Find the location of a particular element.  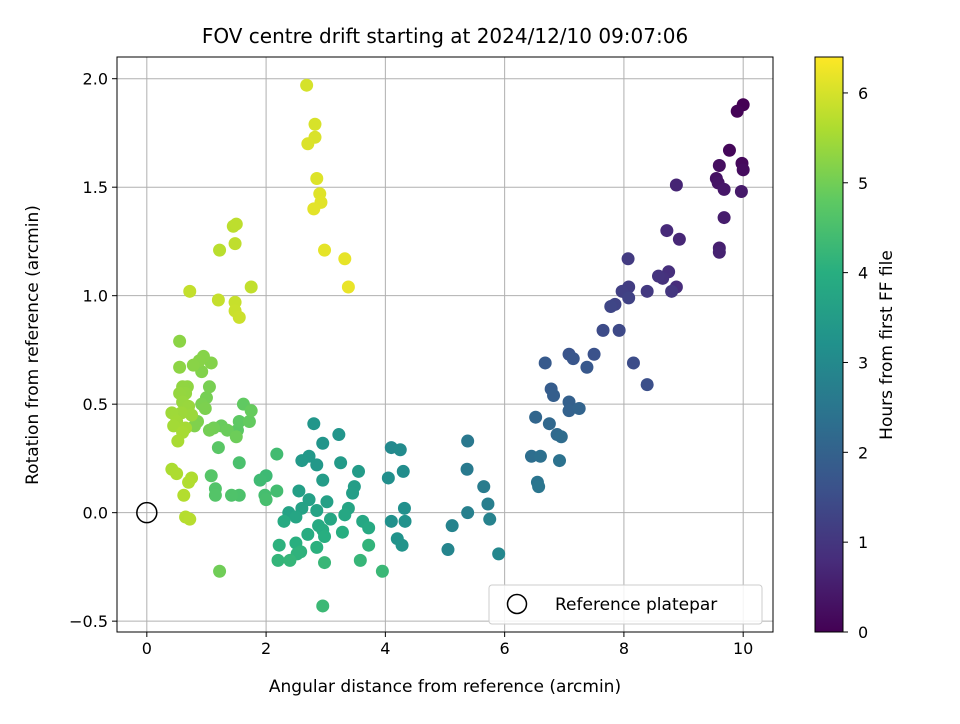

y-axis-ticks: −0.5 0.0 0.5 1.0 1.5 2.0 is located at coordinates (93, 350).